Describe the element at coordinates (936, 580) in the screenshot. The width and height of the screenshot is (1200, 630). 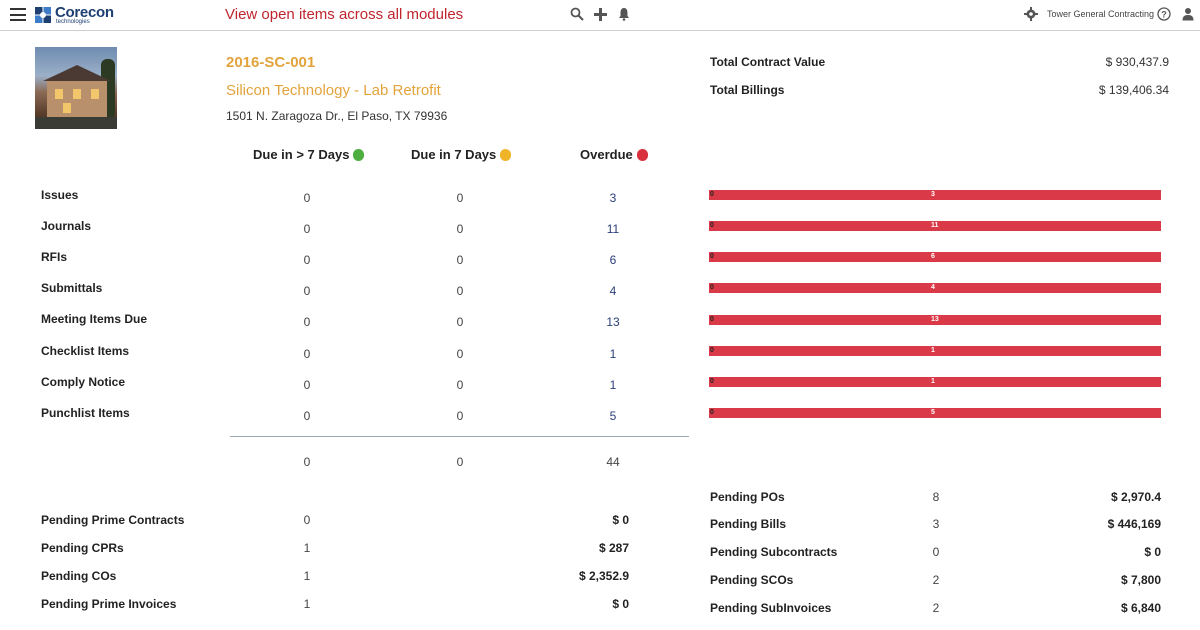
I see `pending-scos-count: 2` at that location.